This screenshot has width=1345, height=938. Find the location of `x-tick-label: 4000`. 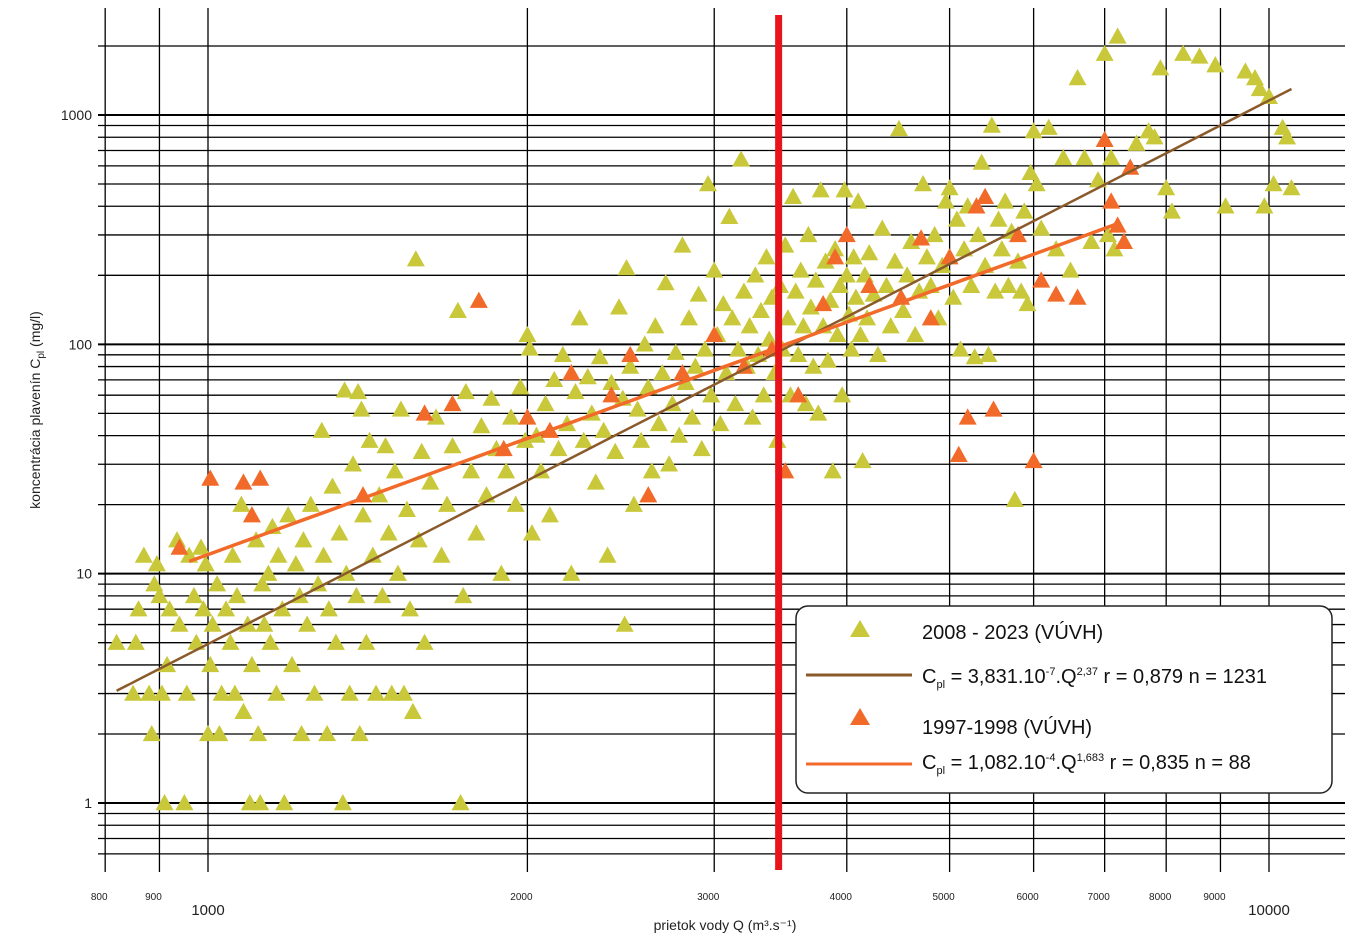

x-tick-label: 4000 is located at coordinates (841, 897).